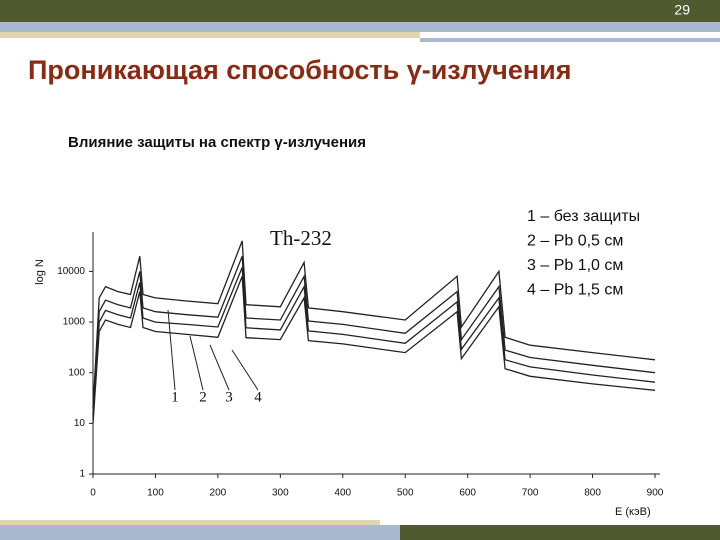 Image resolution: width=720 pixels, height=540 pixels. Describe the element at coordinates (342, 493) in the screenshot. I see `x-tick-label: 400` at that location.